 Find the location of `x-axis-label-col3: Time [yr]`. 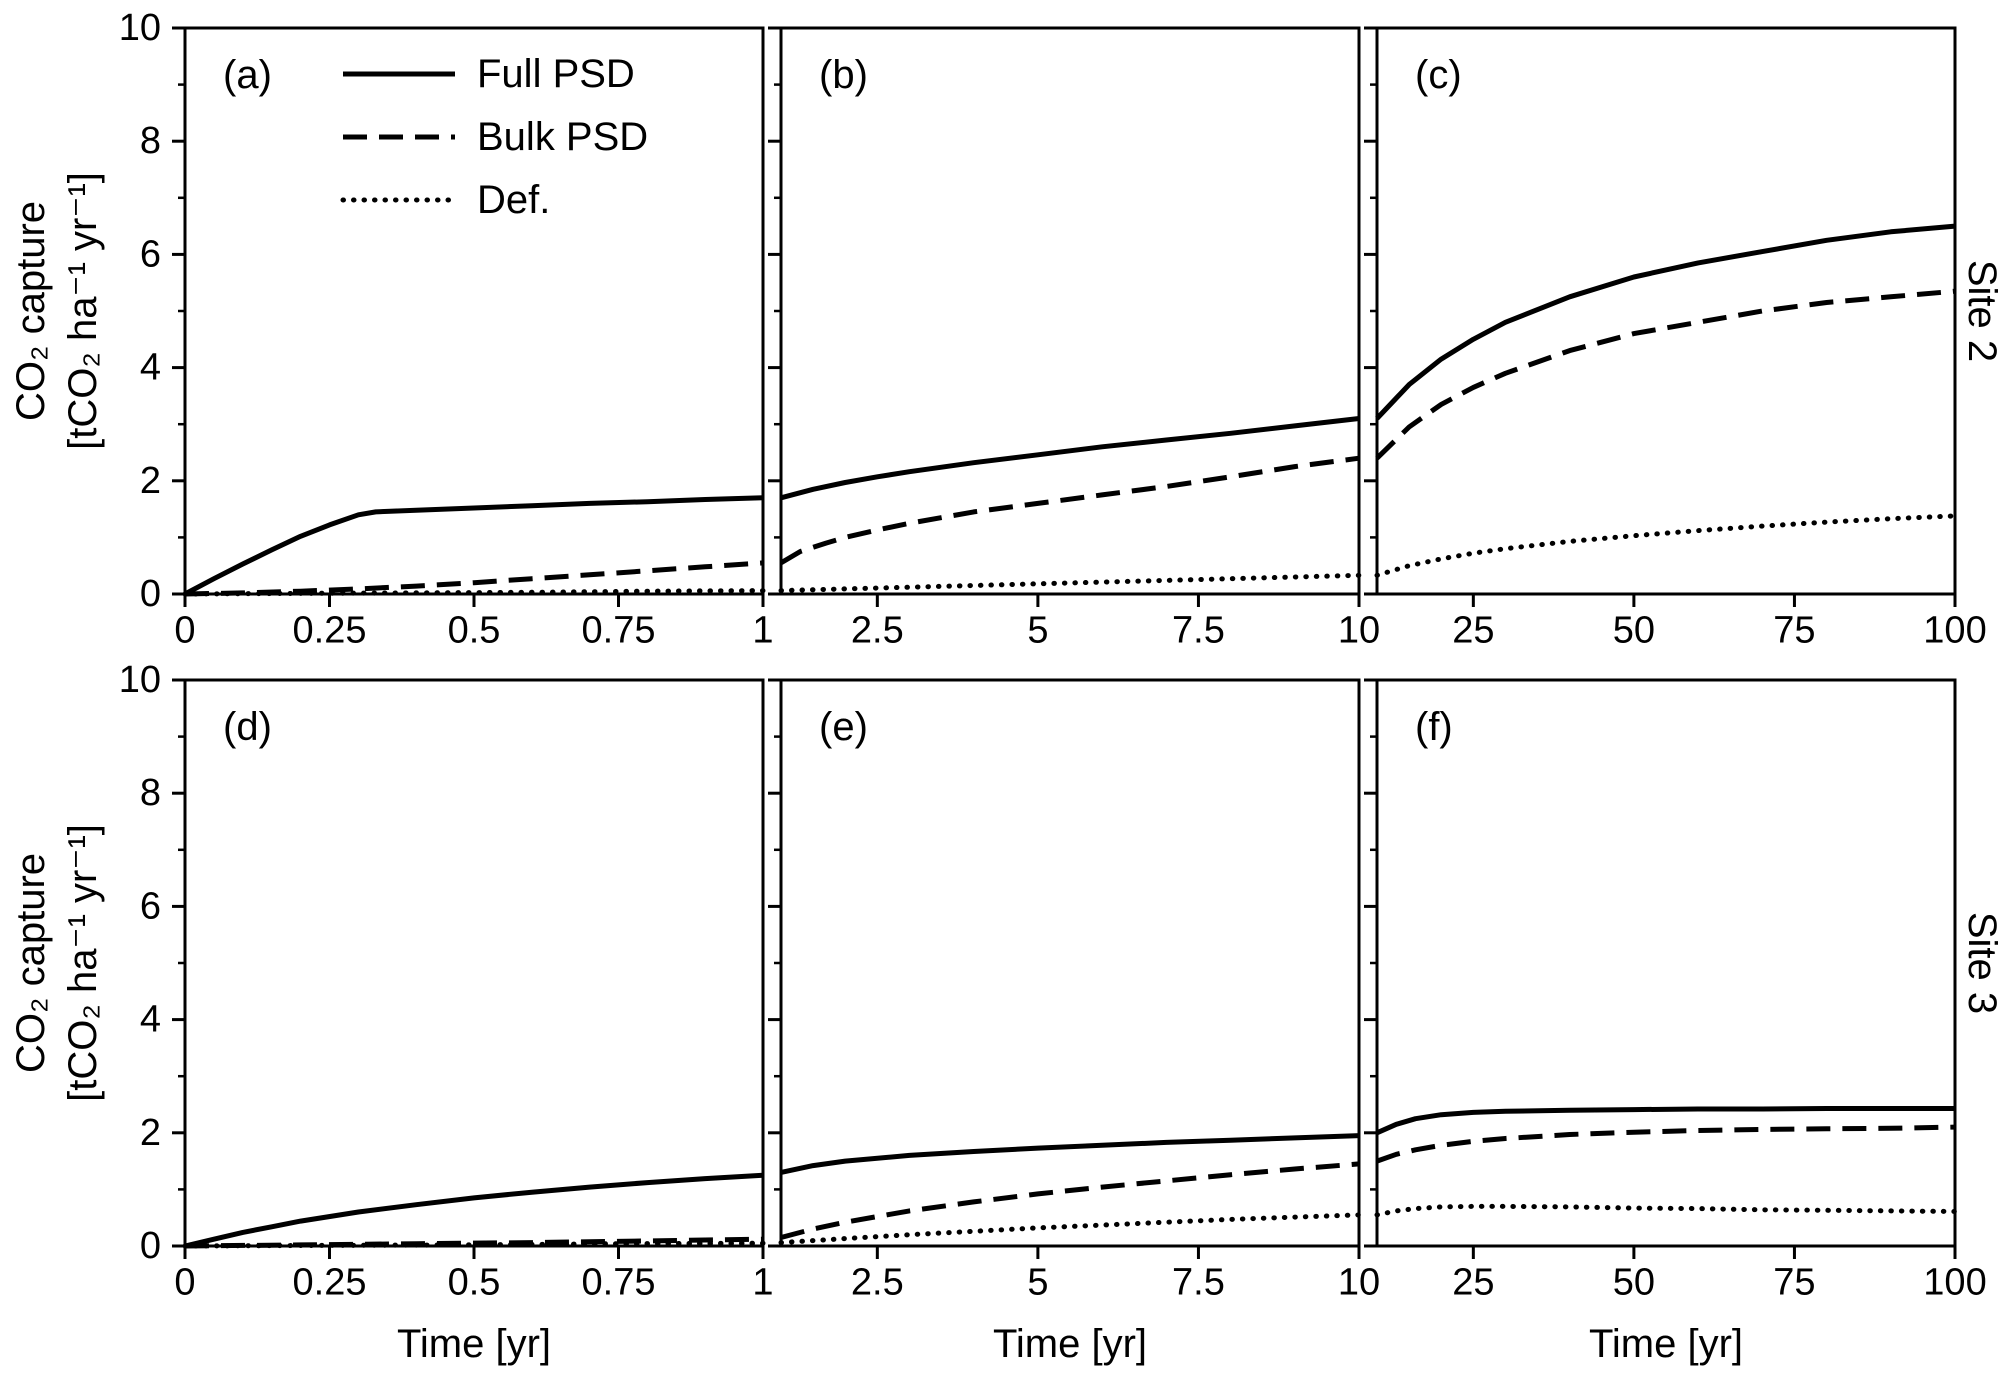

x-axis-label-col3: Time [yr] is located at coordinates (1666, 1344).